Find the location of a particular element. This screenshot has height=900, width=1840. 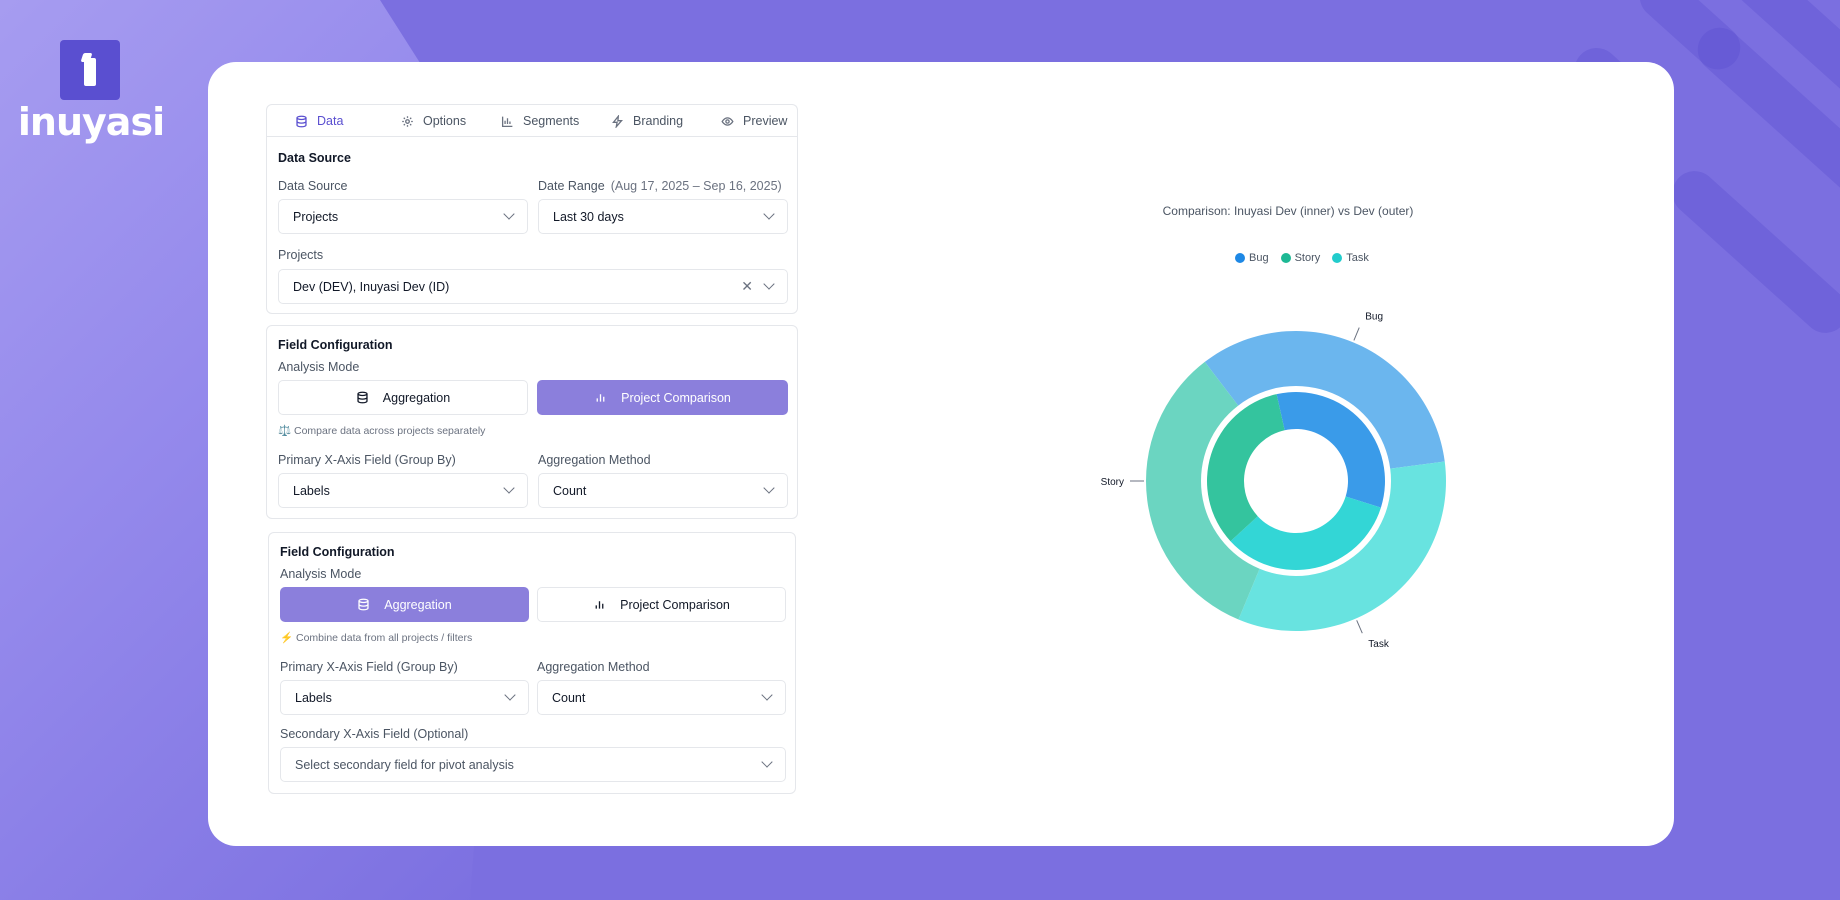

projects-label: Projects is located at coordinates (301, 255).